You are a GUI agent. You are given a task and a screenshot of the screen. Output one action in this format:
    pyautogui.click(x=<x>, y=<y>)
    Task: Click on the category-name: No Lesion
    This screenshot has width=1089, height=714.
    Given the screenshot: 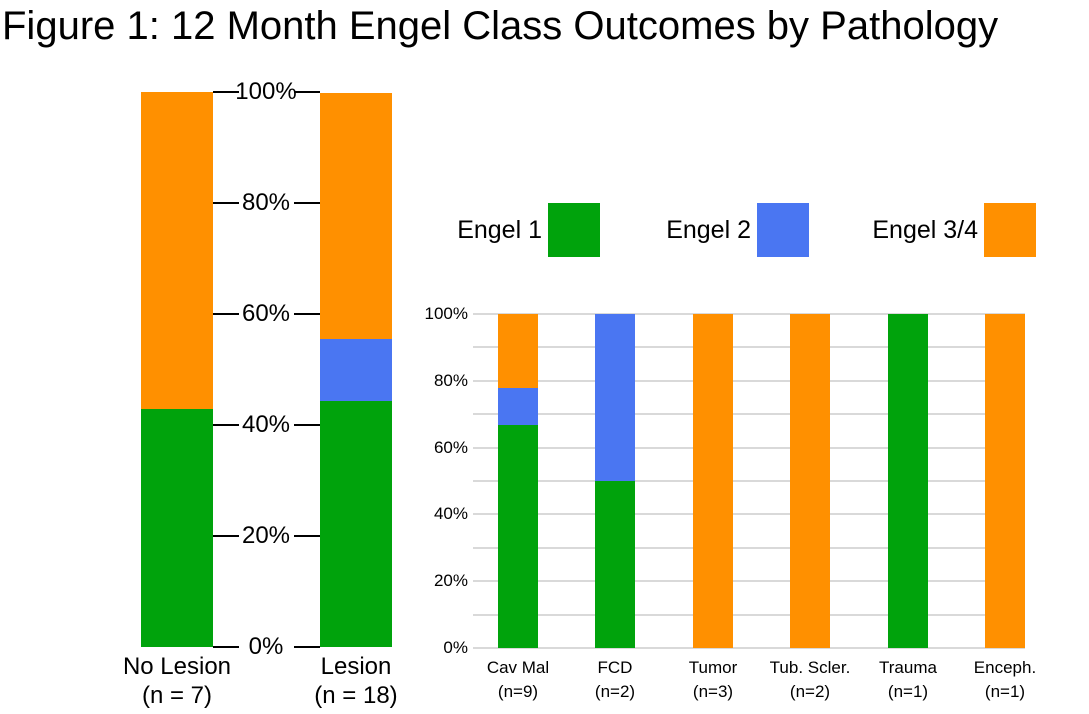 What is the action you would take?
    pyautogui.click(x=177, y=666)
    